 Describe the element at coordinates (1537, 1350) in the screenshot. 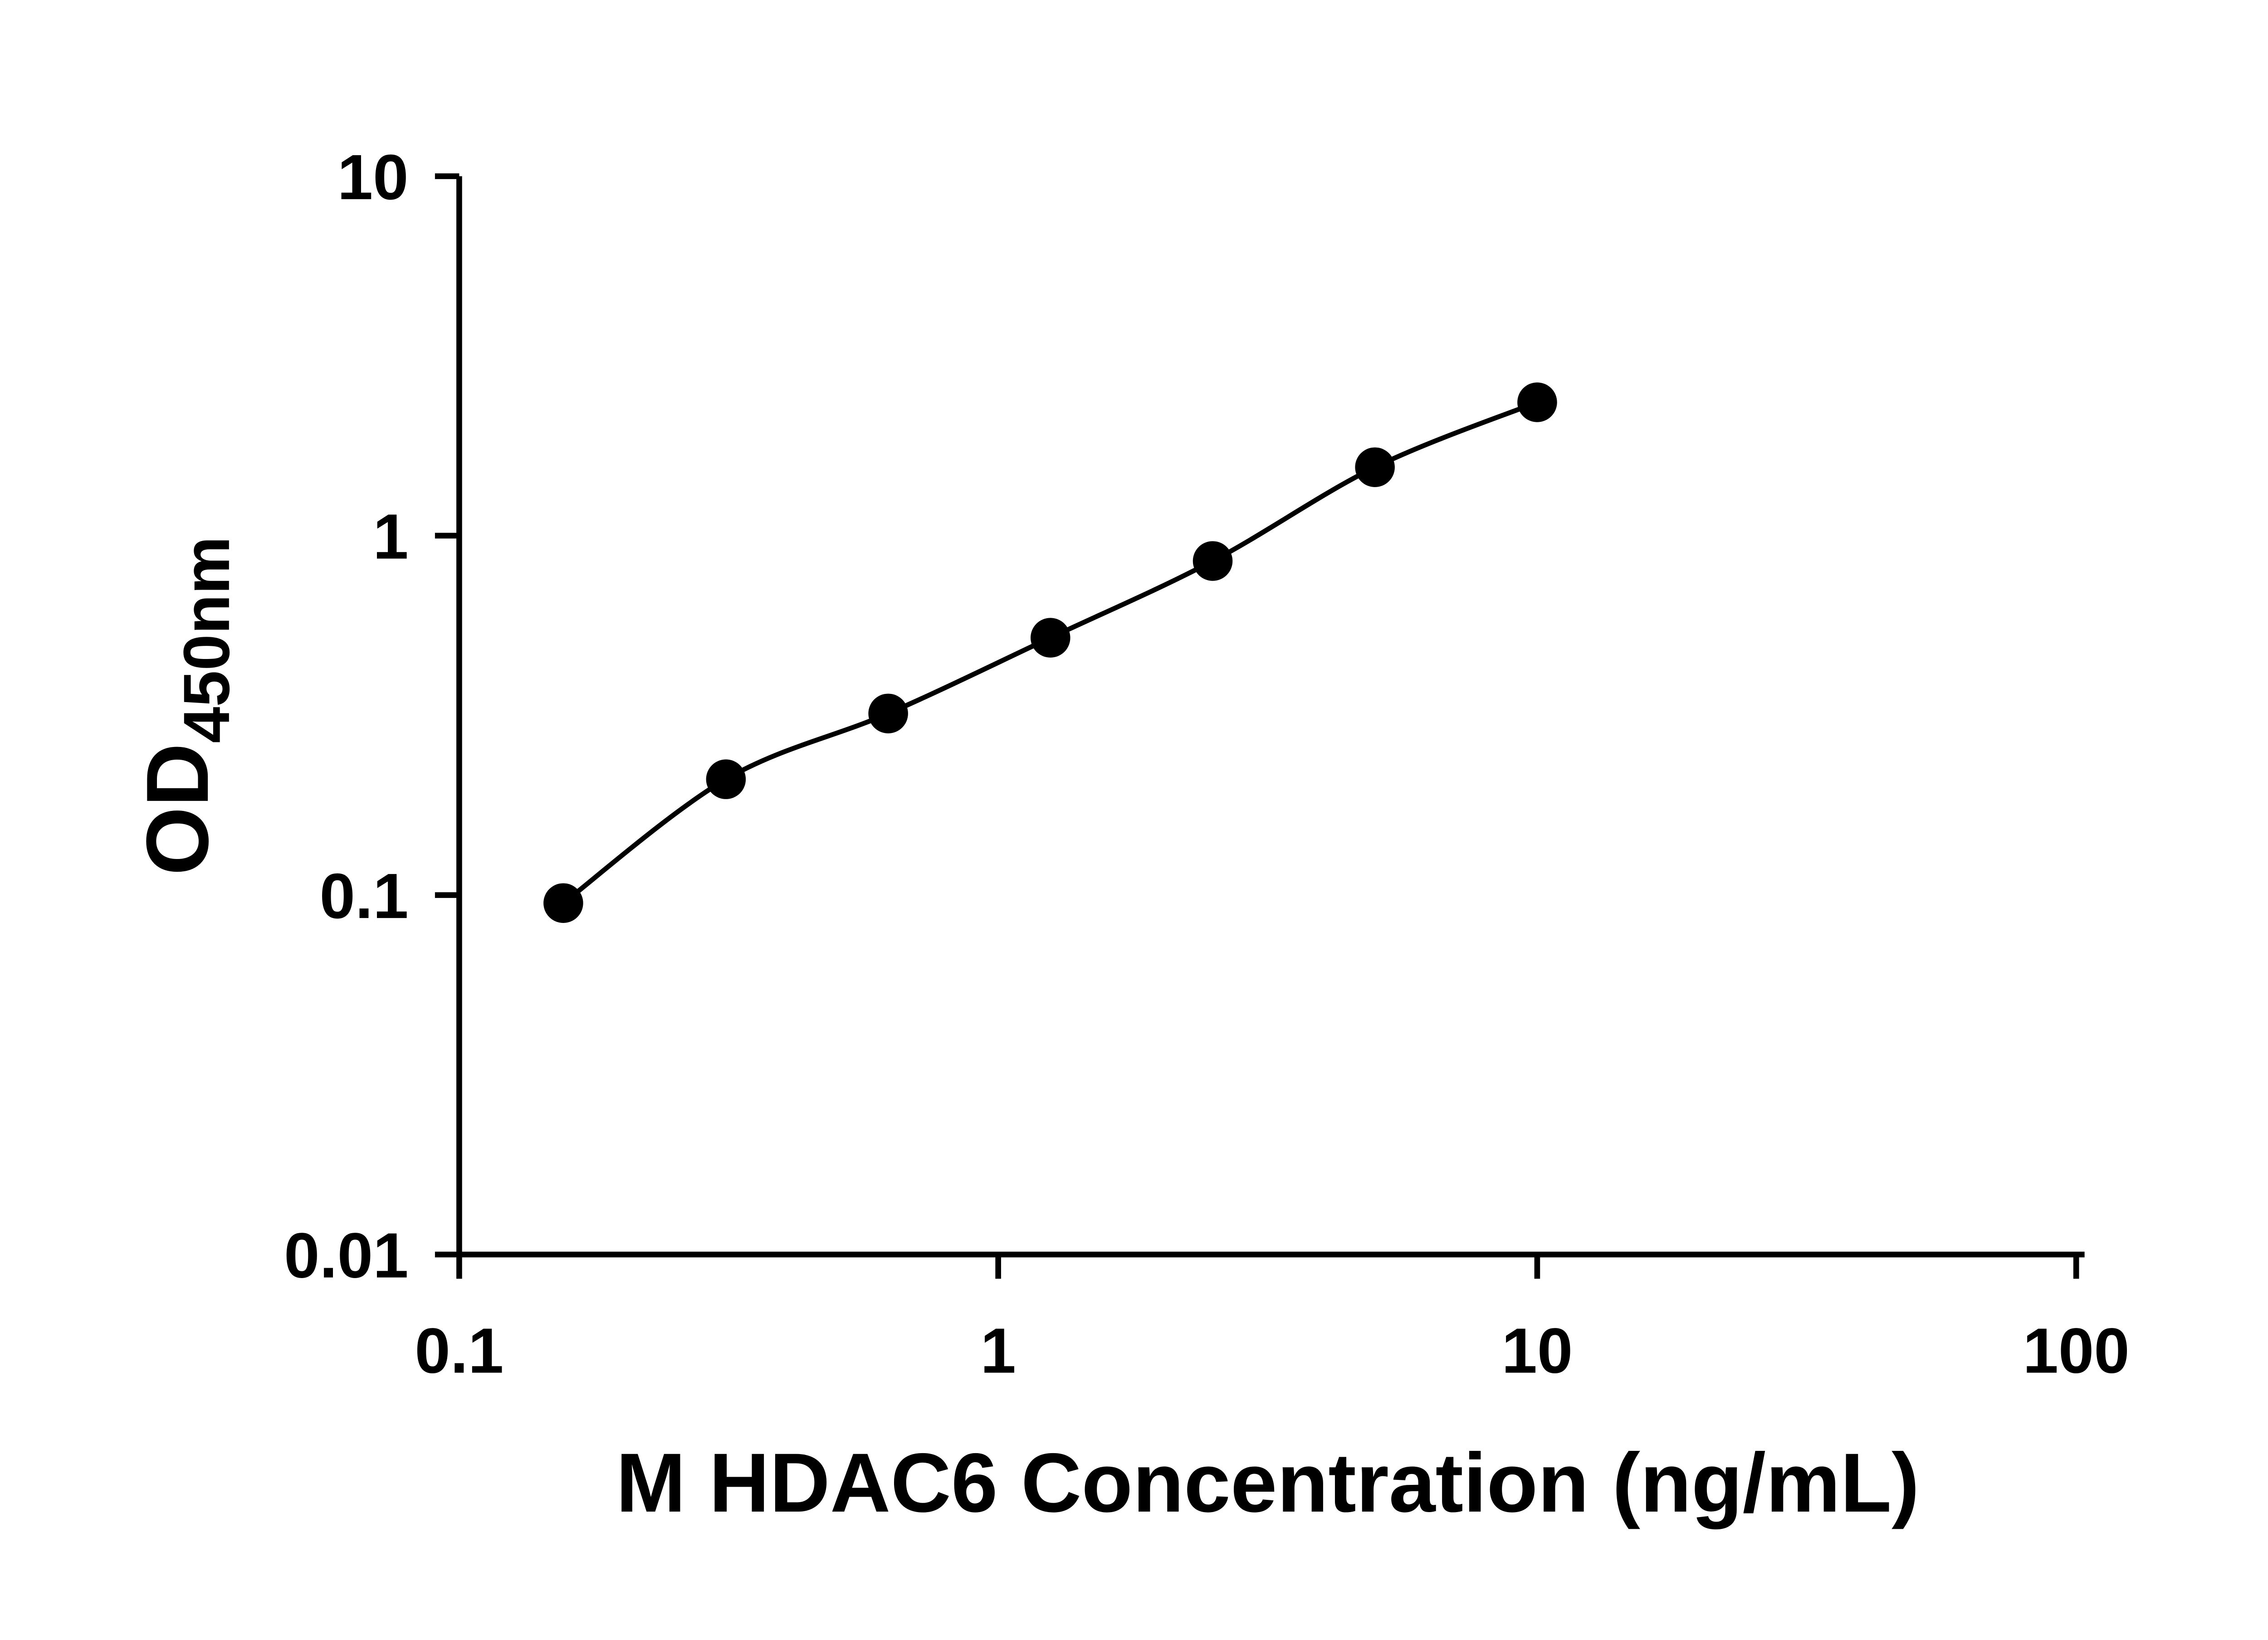

I see `x-tick-label: 10` at that location.